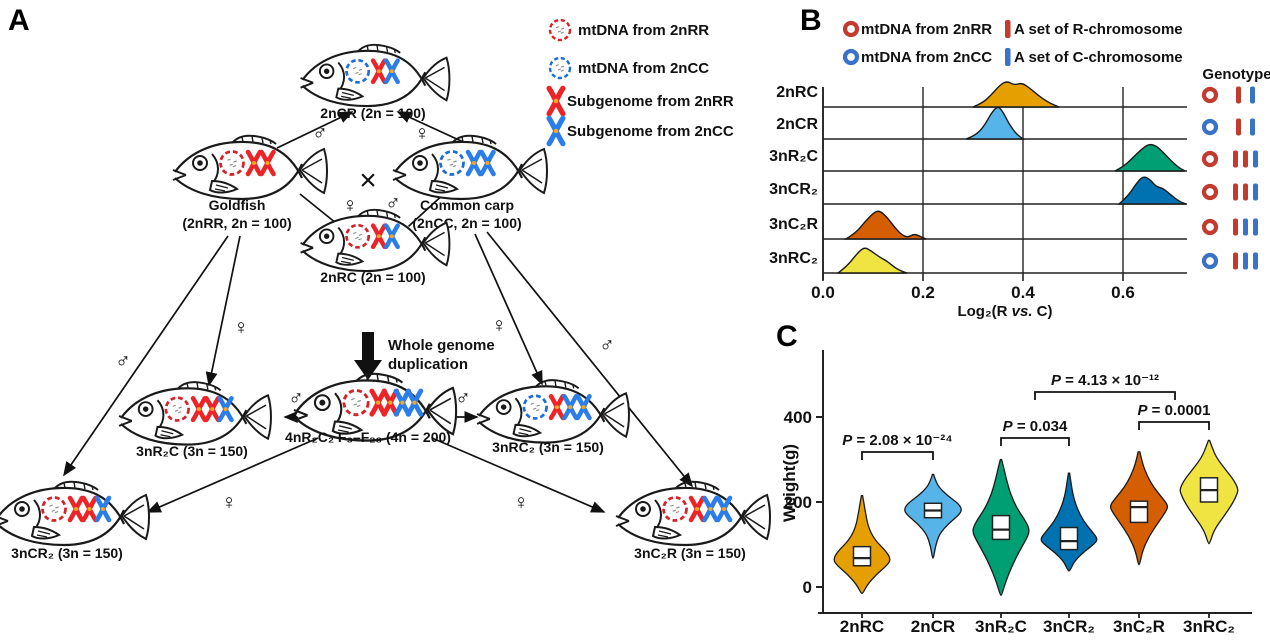  Describe the element at coordinates (798, 417) in the screenshot. I see `y-tick-label: 400` at that location.